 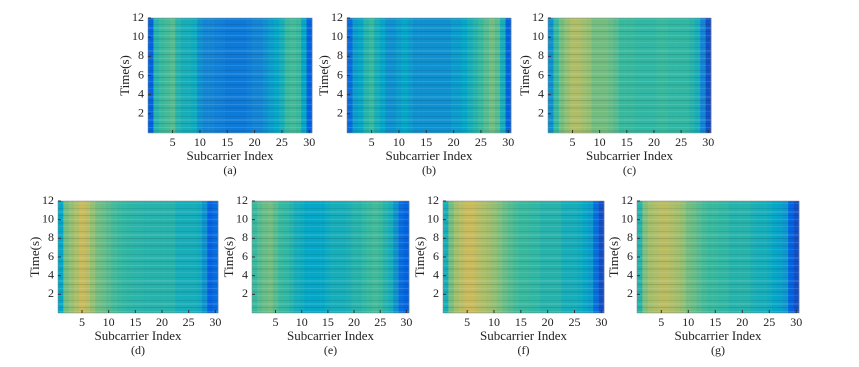 I want to click on caption: (a), so click(x=229, y=170).